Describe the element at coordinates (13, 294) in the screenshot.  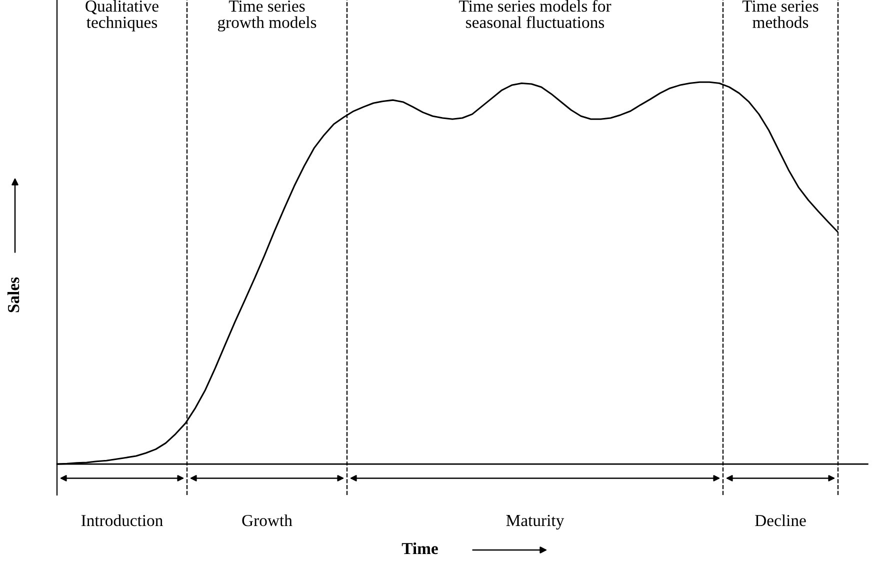
I see `y-axis-title: Sales` at that location.